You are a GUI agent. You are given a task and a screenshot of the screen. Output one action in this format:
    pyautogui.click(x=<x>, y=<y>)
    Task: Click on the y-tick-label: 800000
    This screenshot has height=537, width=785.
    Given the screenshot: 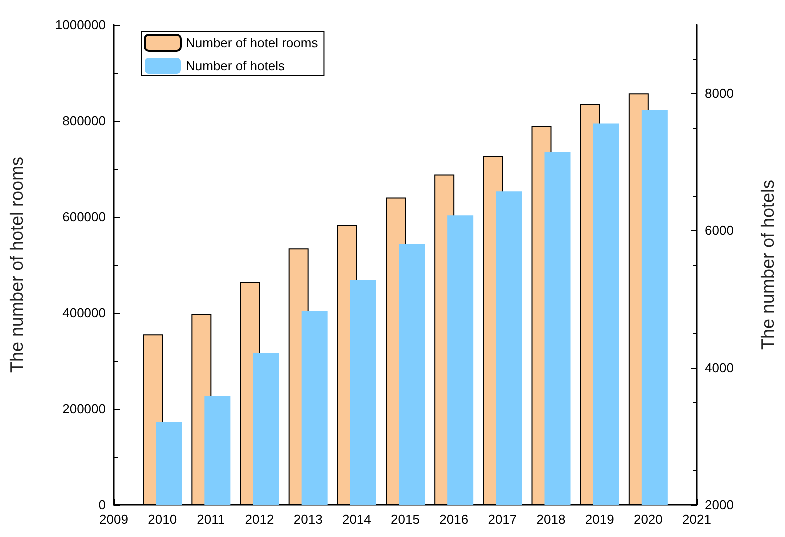 What is the action you would take?
    pyautogui.click(x=84, y=121)
    